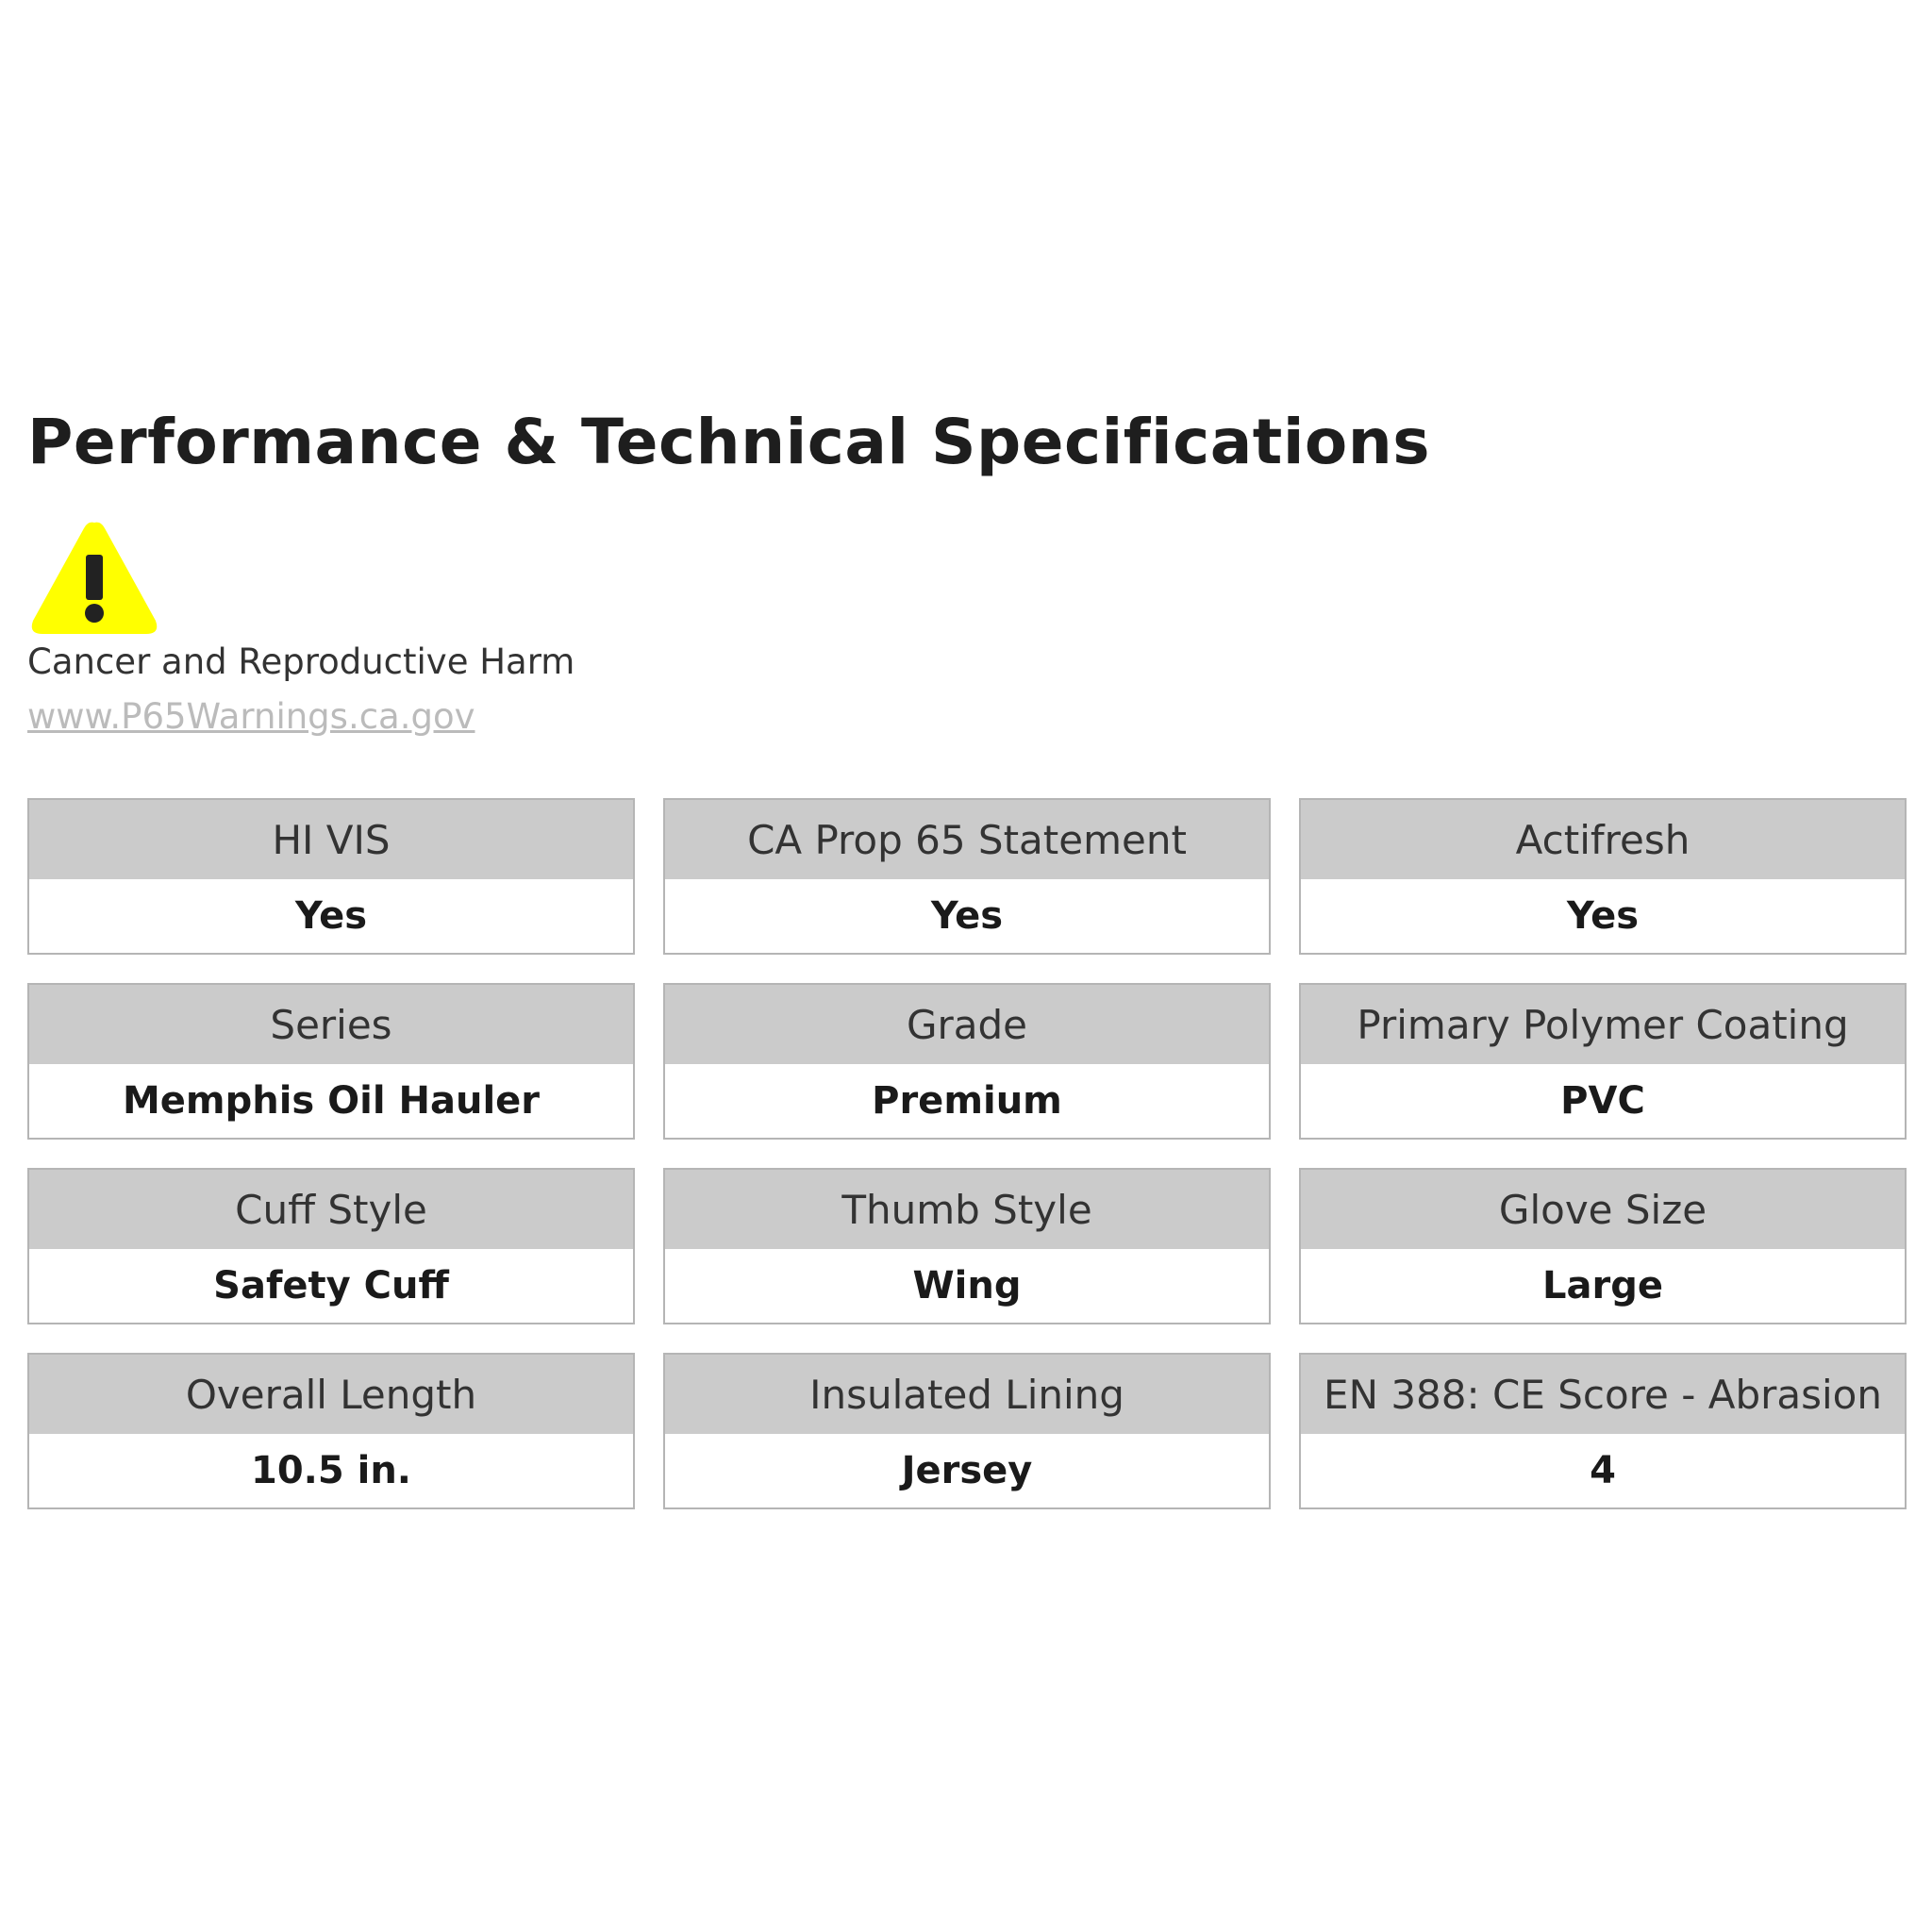  What do you see at coordinates (1603, 1395) in the screenshot?
I see `spec-label: EN 388: CE Score - Abrasion` at bounding box center [1603, 1395].